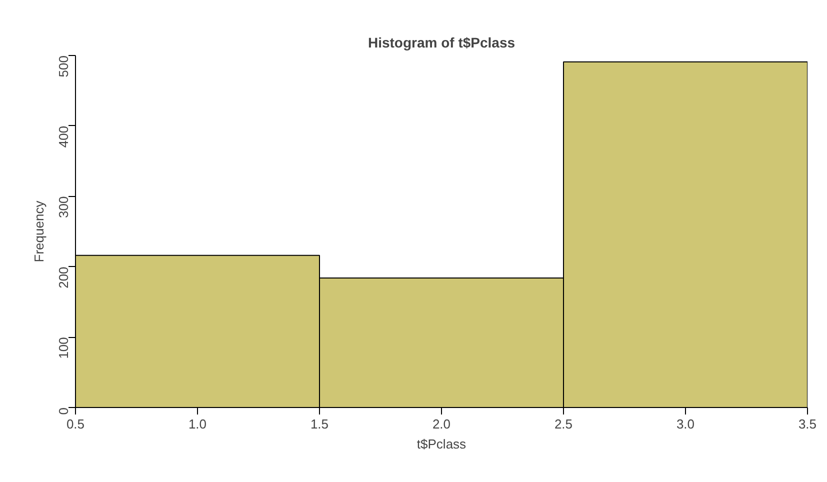 Image resolution: width=827 pixels, height=482 pixels. I want to click on y-tick-label: 200, so click(63, 277).